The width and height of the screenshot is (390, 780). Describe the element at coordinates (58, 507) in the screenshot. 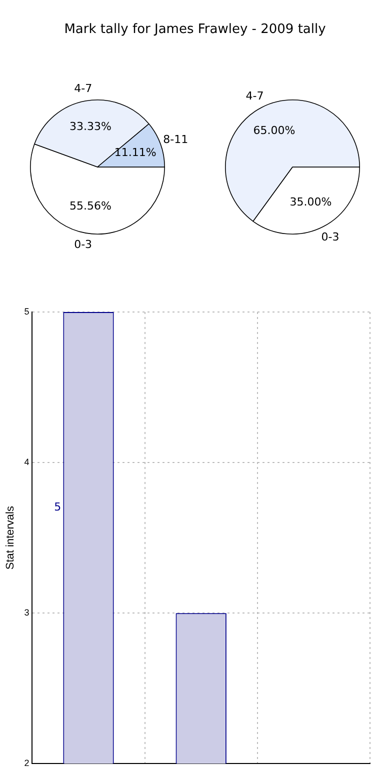

I see `data-label: 5` at that location.